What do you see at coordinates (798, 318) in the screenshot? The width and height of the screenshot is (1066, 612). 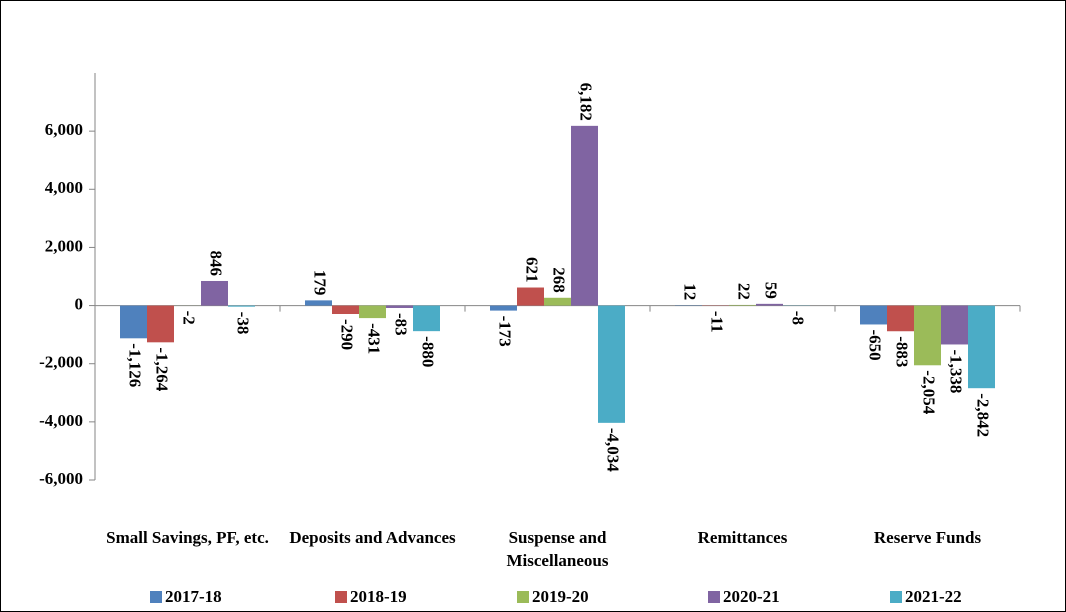 I see `data-label: -8` at bounding box center [798, 318].